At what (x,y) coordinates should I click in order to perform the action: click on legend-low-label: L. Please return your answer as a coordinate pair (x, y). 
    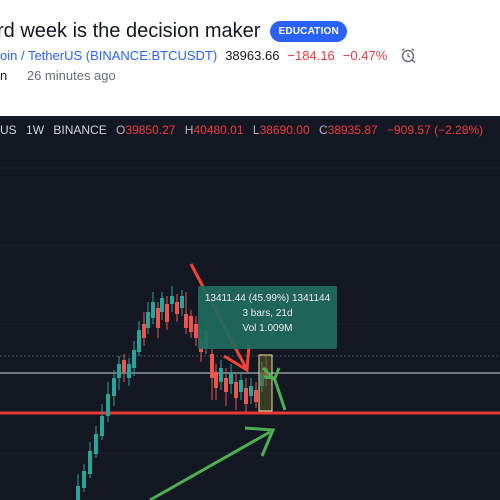
    Looking at the image, I should click on (256, 130).